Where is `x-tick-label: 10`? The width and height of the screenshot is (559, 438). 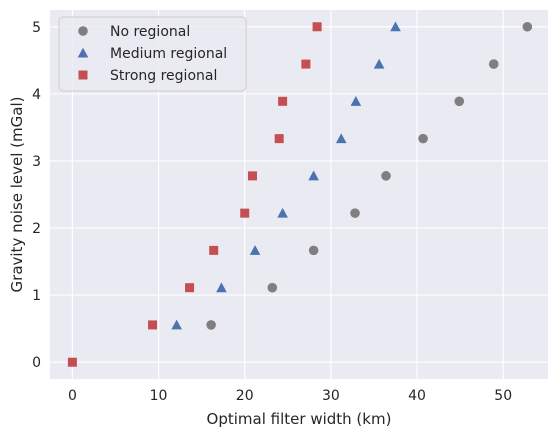 x-tick-label: 10 is located at coordinates (159, 396).